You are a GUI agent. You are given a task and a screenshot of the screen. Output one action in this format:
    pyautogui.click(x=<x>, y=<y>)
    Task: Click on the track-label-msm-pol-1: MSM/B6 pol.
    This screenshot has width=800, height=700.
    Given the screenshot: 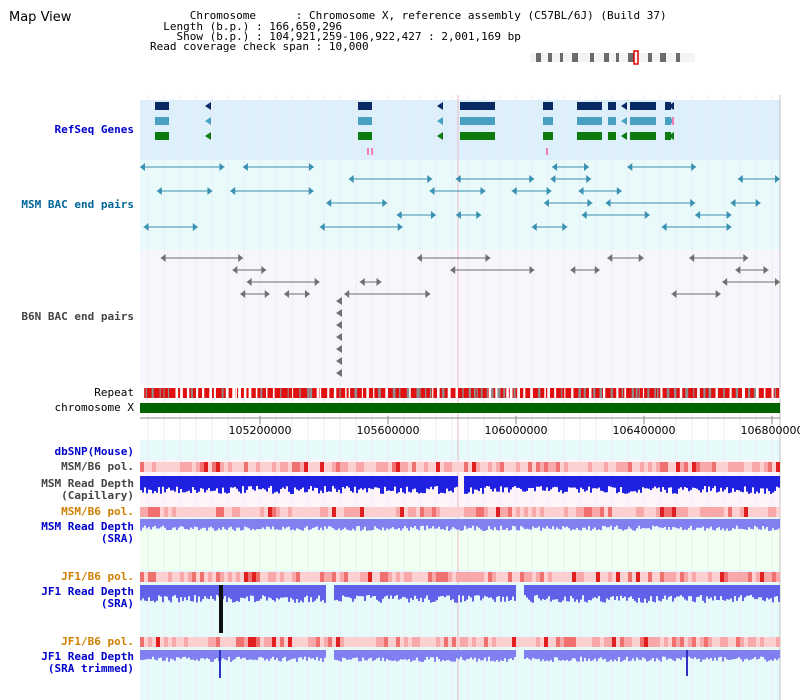 What is the action you would take?
    pyautogui.click(x=97, y=466)
    